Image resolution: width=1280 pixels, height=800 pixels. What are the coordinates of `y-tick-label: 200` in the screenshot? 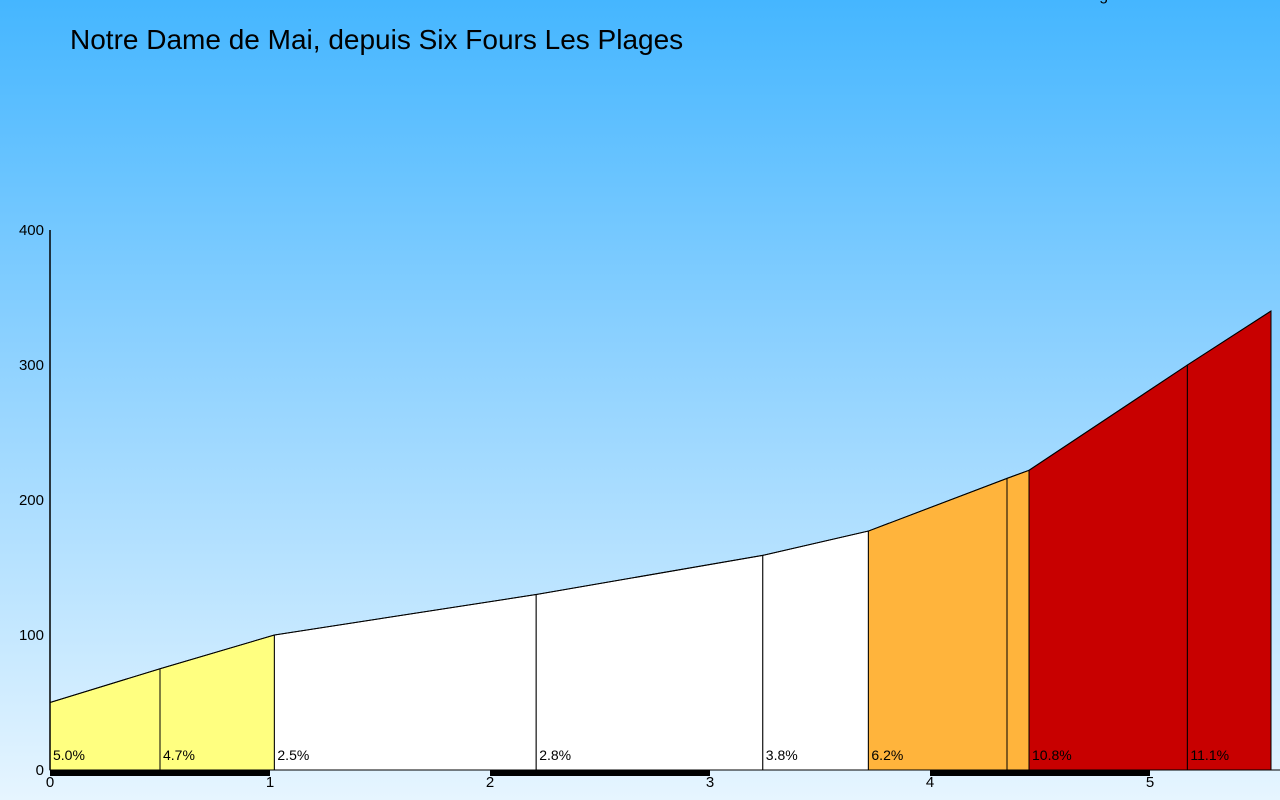 It's located at (31, 500).